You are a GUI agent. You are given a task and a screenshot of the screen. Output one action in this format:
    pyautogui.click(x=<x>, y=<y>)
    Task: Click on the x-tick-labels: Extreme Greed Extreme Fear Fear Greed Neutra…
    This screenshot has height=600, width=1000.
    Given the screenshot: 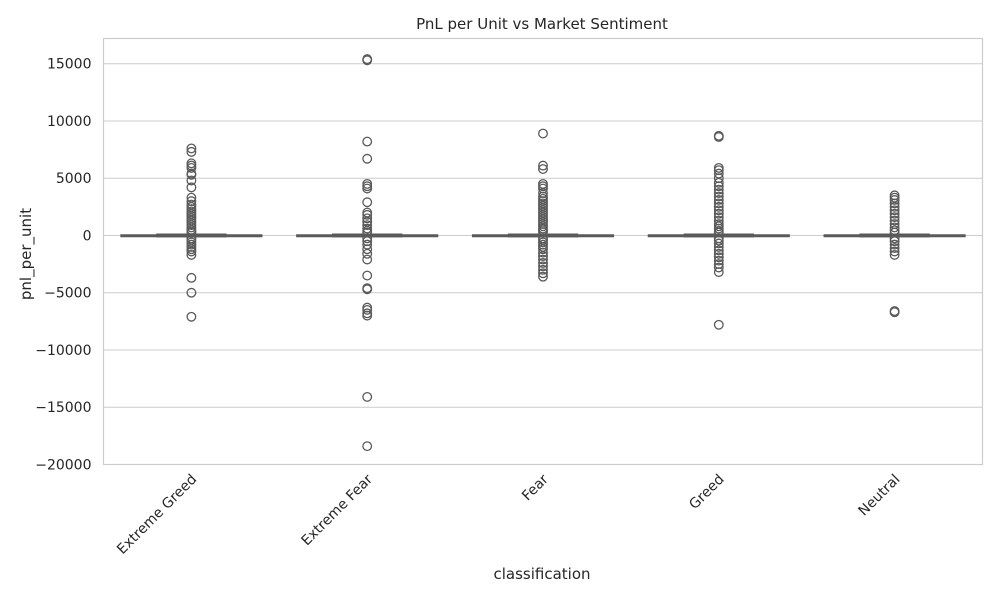 What is the action you would take?
    pyautogui.click(x=508, y=514)
    